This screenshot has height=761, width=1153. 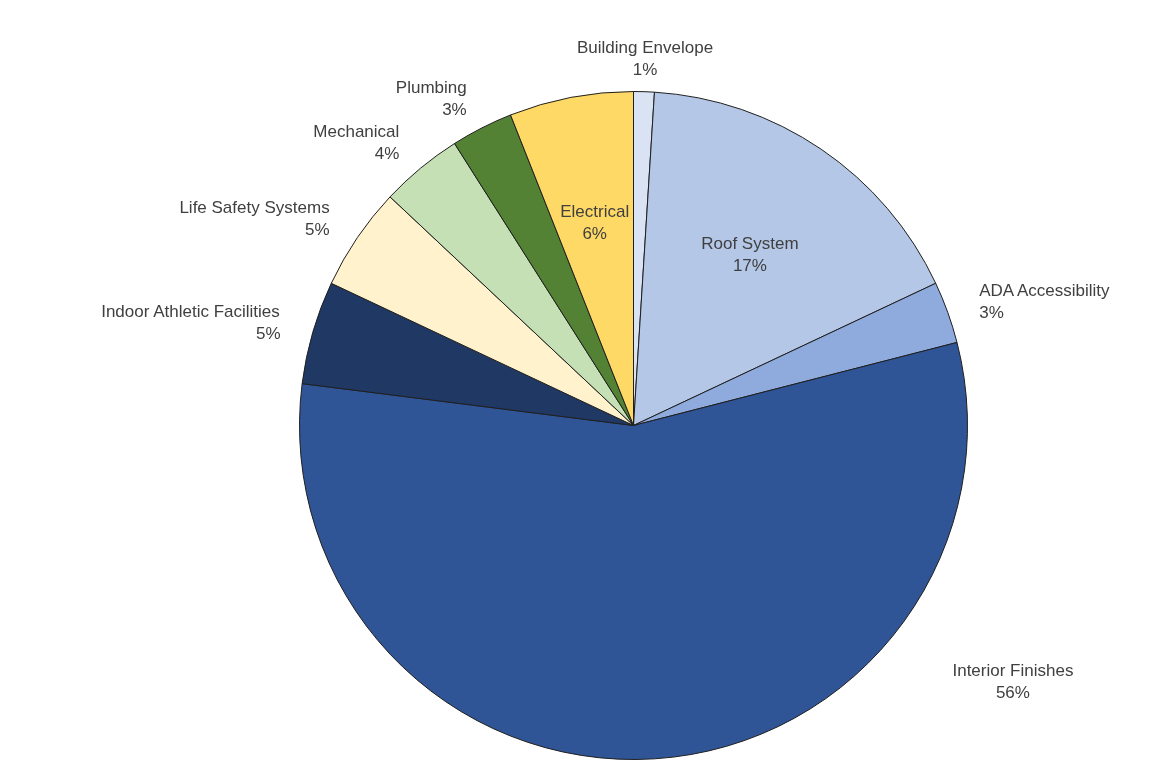 What do you see at coordinates (254, 208) in the screenshot?
I see `slice-label: Life Safety Systems` at bounding box center [254, 208].